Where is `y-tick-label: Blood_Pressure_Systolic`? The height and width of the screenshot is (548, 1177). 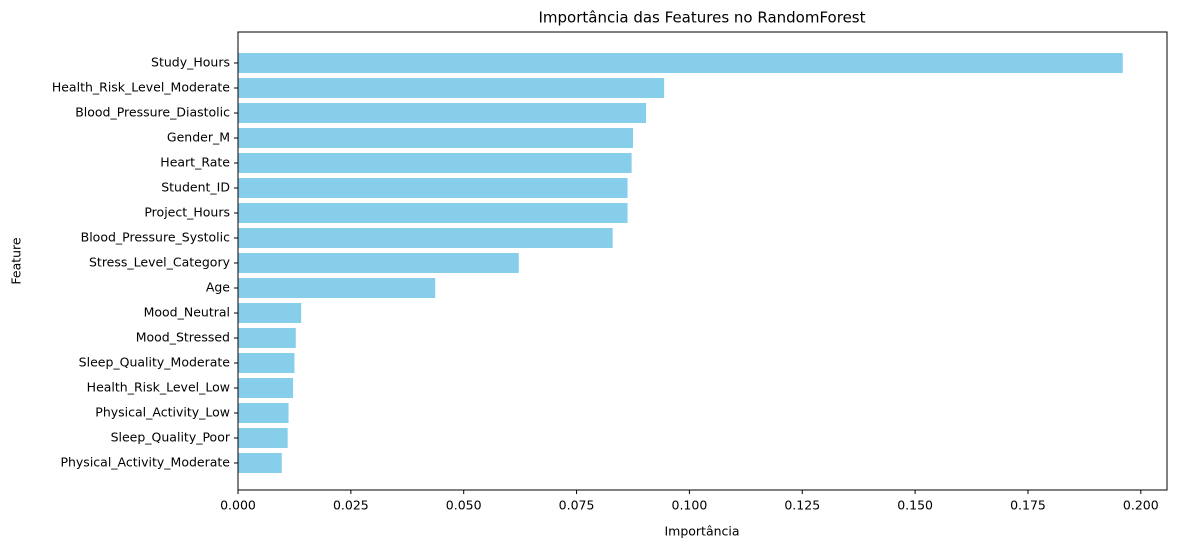 y-tick-label: Blood_Pressure_Systolic is located at coordinates (155, 237).